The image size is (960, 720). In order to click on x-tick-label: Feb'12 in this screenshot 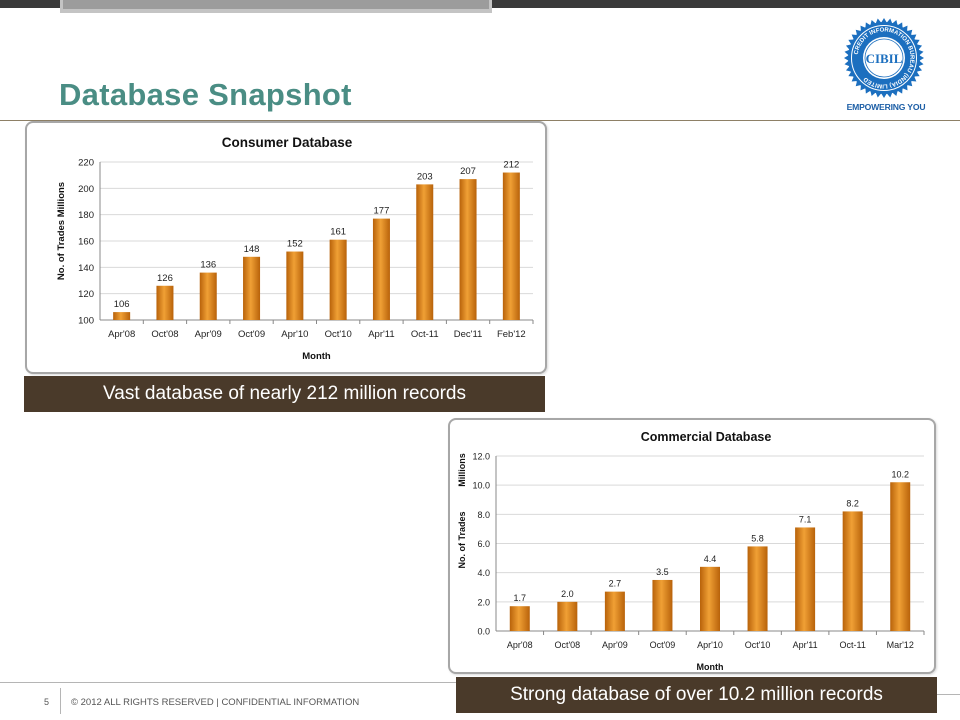, I will do `click(511, 334)`.